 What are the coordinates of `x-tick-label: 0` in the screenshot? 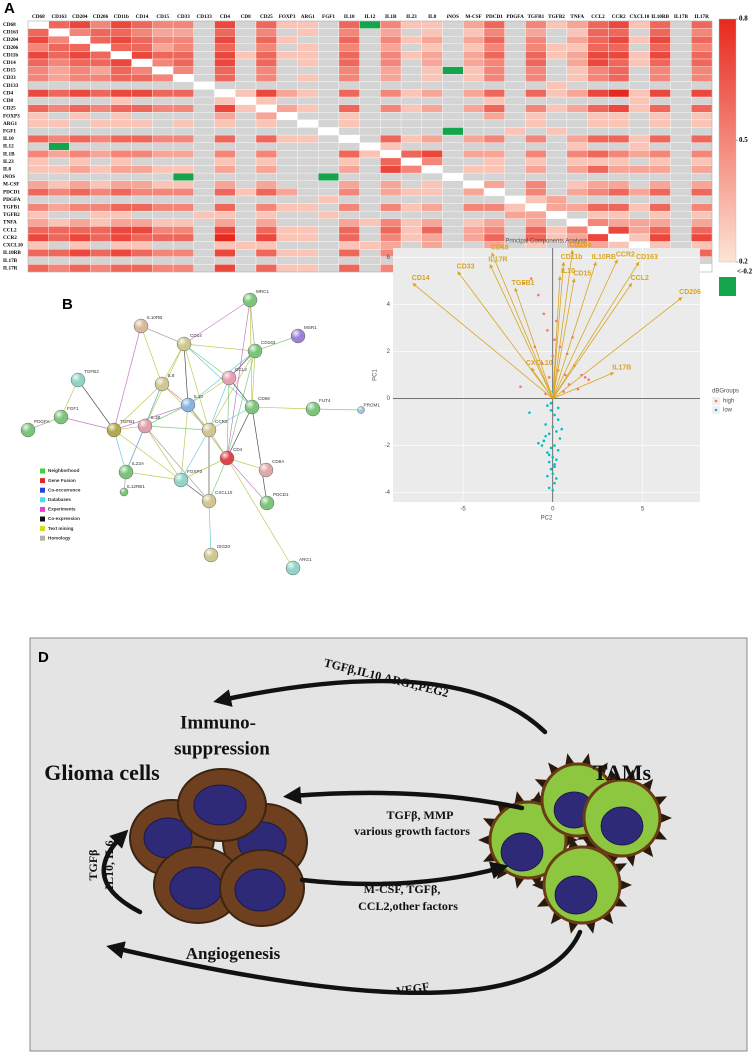 It's located at (553, 510).